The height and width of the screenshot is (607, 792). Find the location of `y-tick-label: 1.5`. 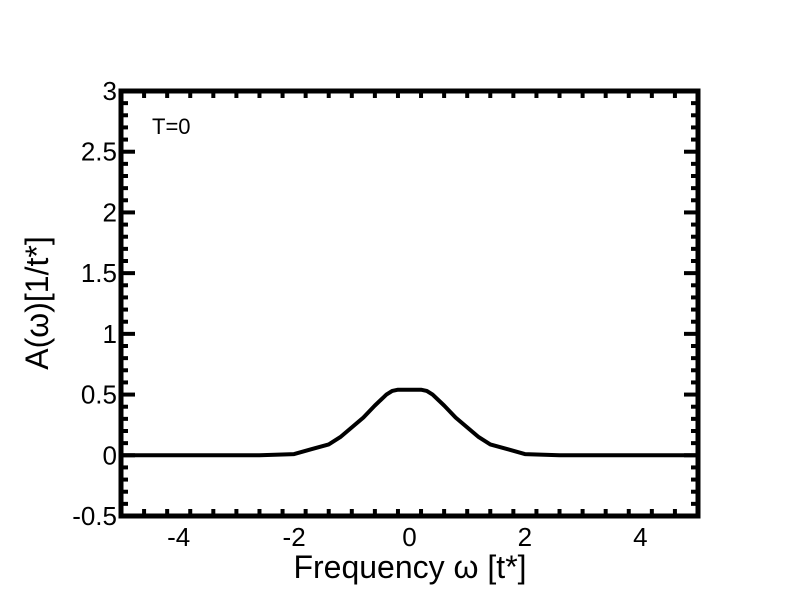

y-tick-label: 1.5 is located at coordinates (99, 273).